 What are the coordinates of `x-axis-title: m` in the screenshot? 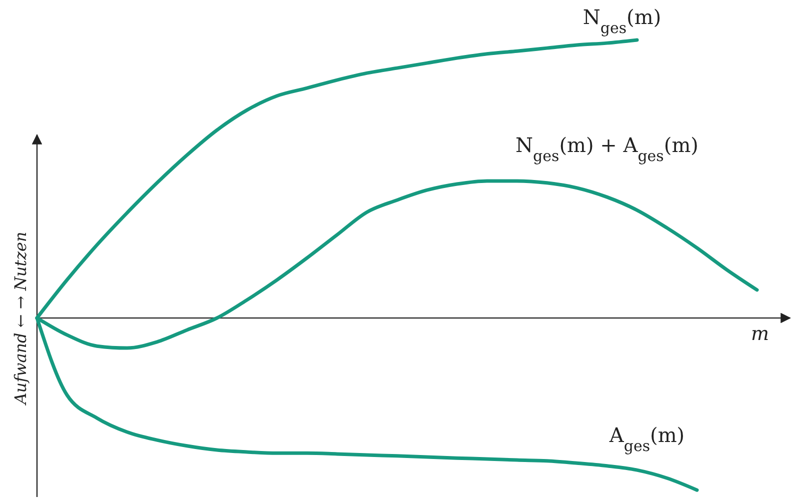 It's located at (760, 334).